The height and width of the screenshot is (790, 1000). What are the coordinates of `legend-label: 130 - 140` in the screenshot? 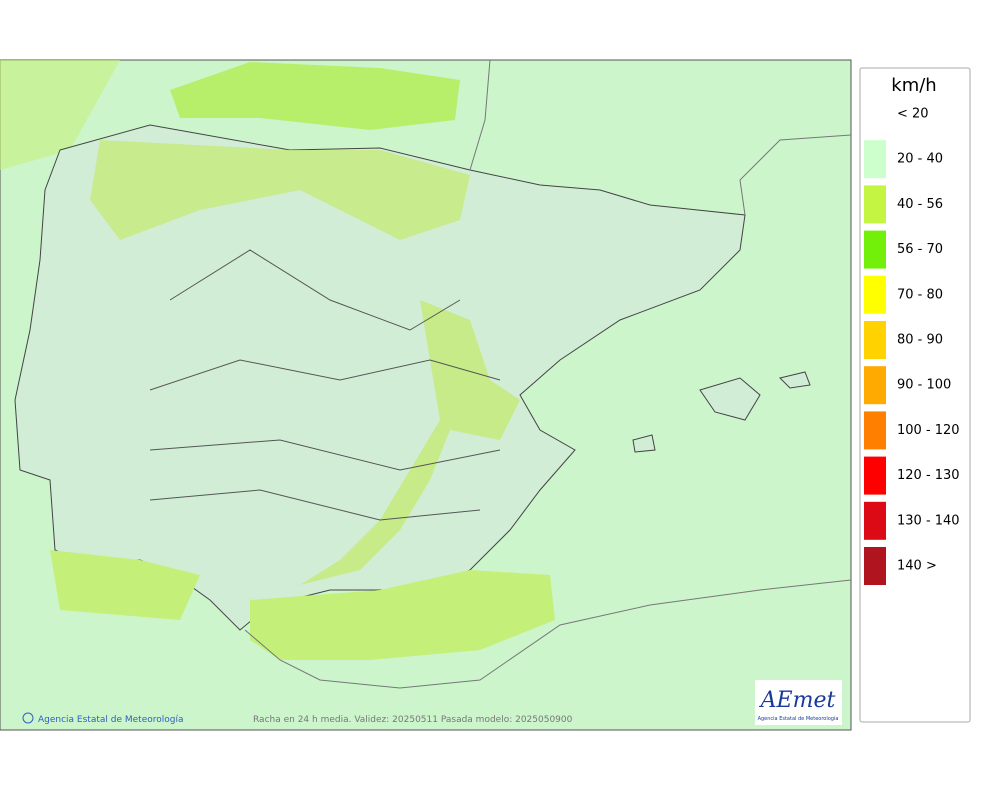 It's located at (928, 520).